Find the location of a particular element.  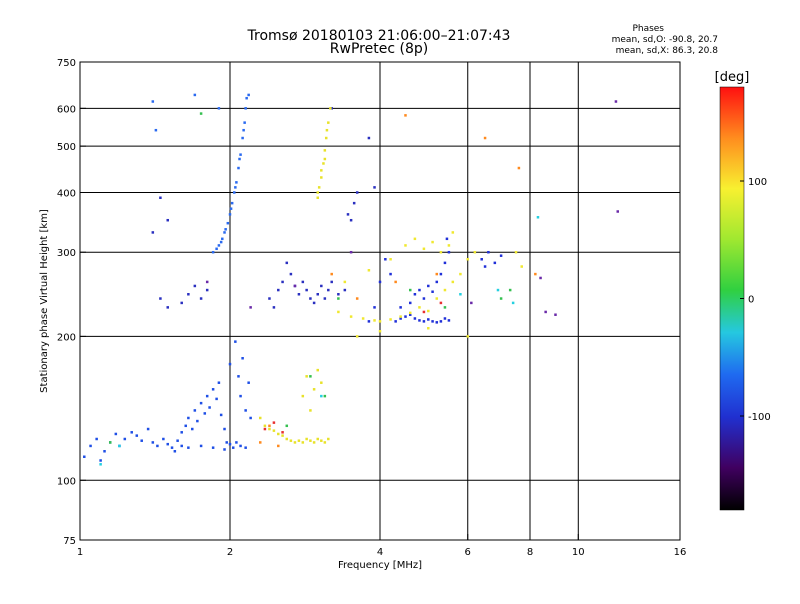

x-tick-label: 4 is located at coordinates (380, 552).